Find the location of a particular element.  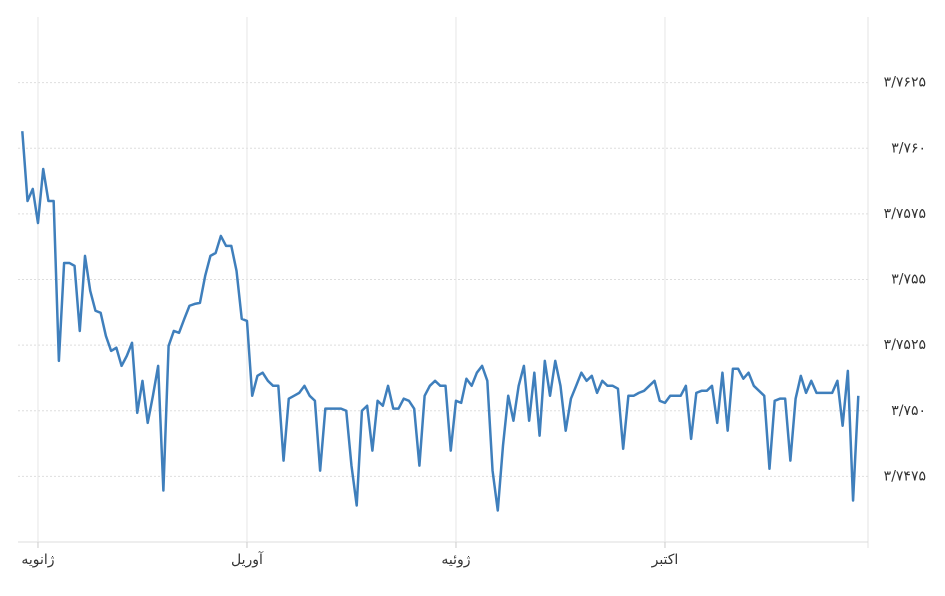

x-tick-label: ژانویه is located at coordinates (37, 560).